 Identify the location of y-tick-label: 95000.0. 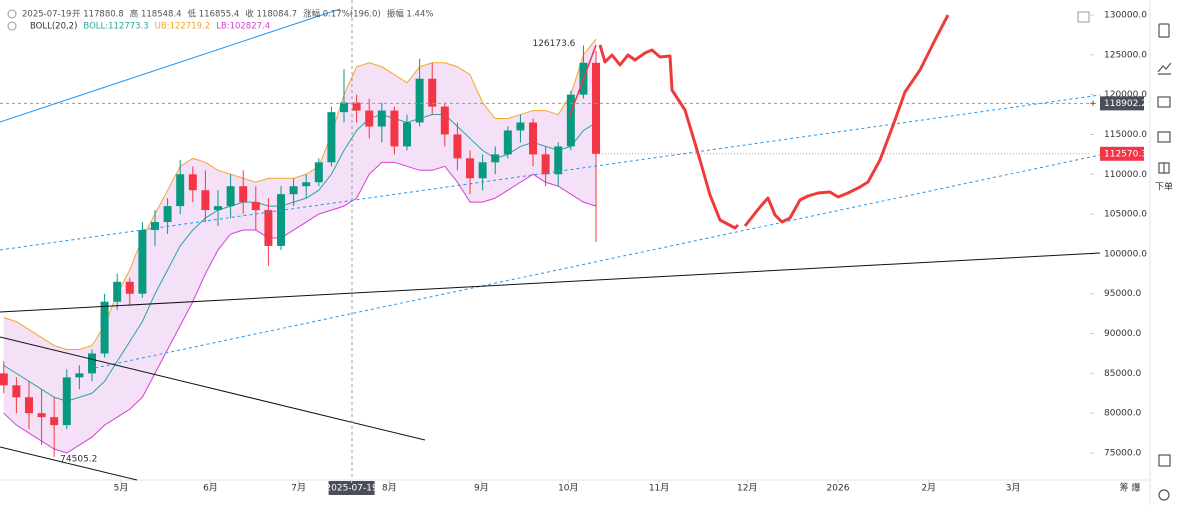
(1122, 294).